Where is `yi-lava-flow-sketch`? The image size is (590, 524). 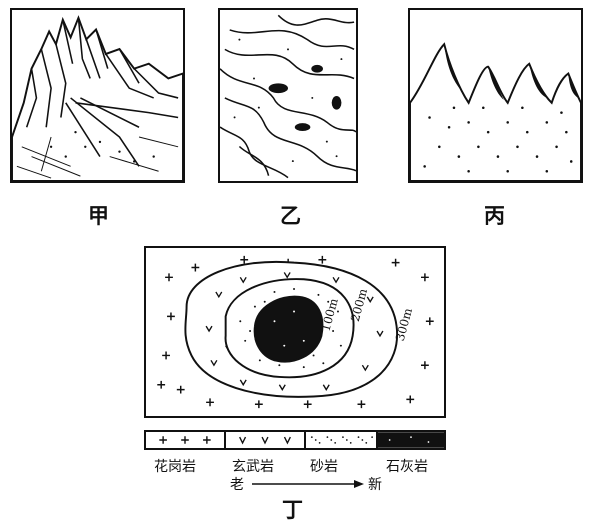
yi-lava-flow-sketch is located at coordinates (288, 96).